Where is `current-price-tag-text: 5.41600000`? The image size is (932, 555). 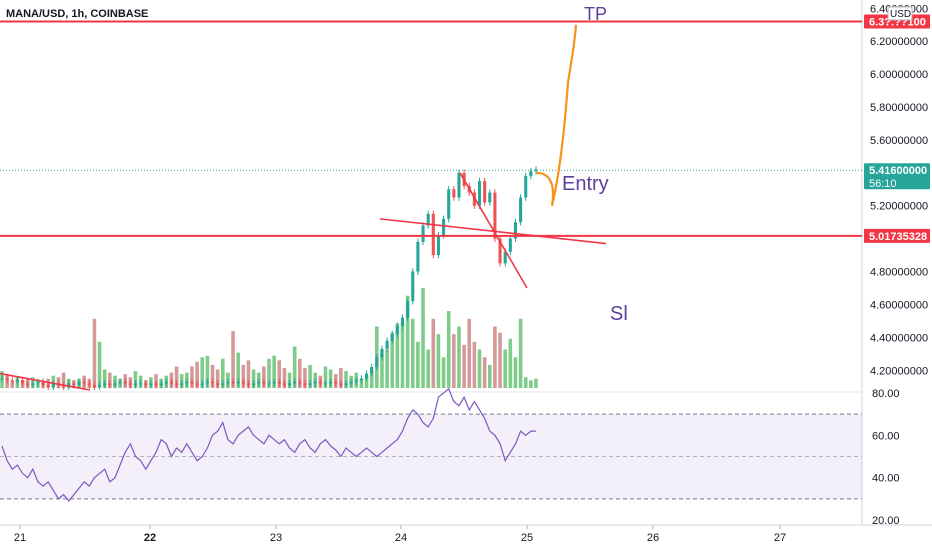 current-price-tag-text: 5.41600000 is located at coordinates (898, 171).